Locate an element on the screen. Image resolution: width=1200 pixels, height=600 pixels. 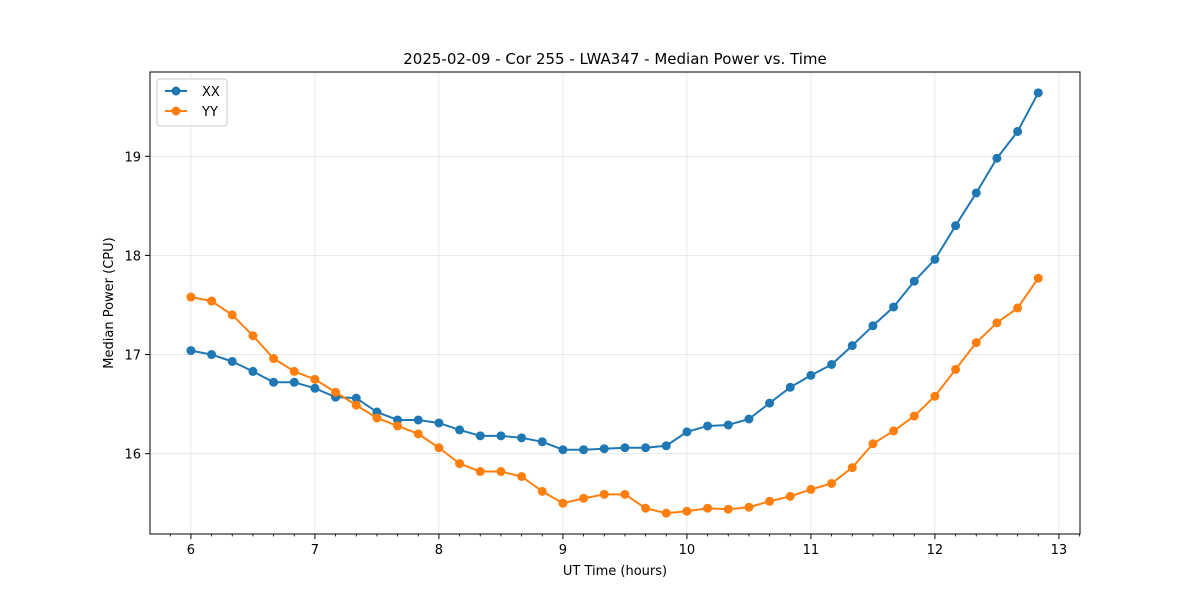
x-tick-label: 8 is located at coordinates (439, 550).